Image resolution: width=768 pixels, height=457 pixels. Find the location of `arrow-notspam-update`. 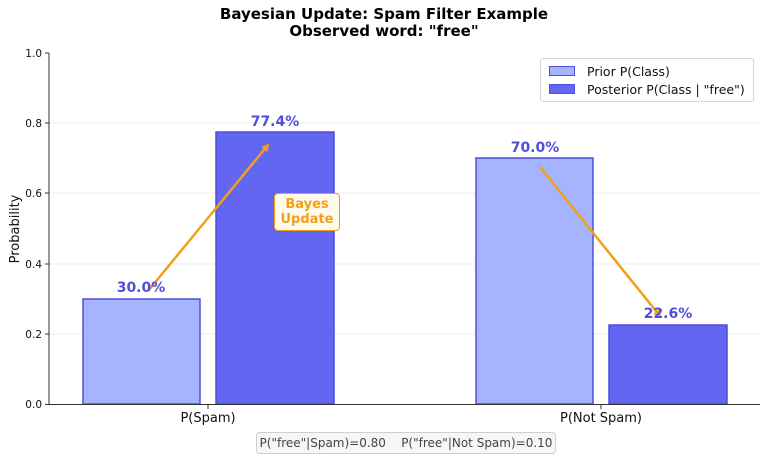

arrow-notspam-update is located at coordinates (600, 242).